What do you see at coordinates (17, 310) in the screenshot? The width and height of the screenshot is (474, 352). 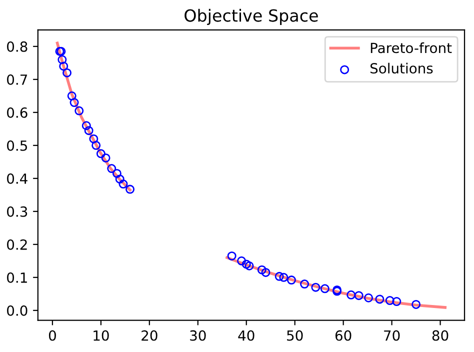 I see `y-tick-label: 0.0` at bounding box center [17, 310].